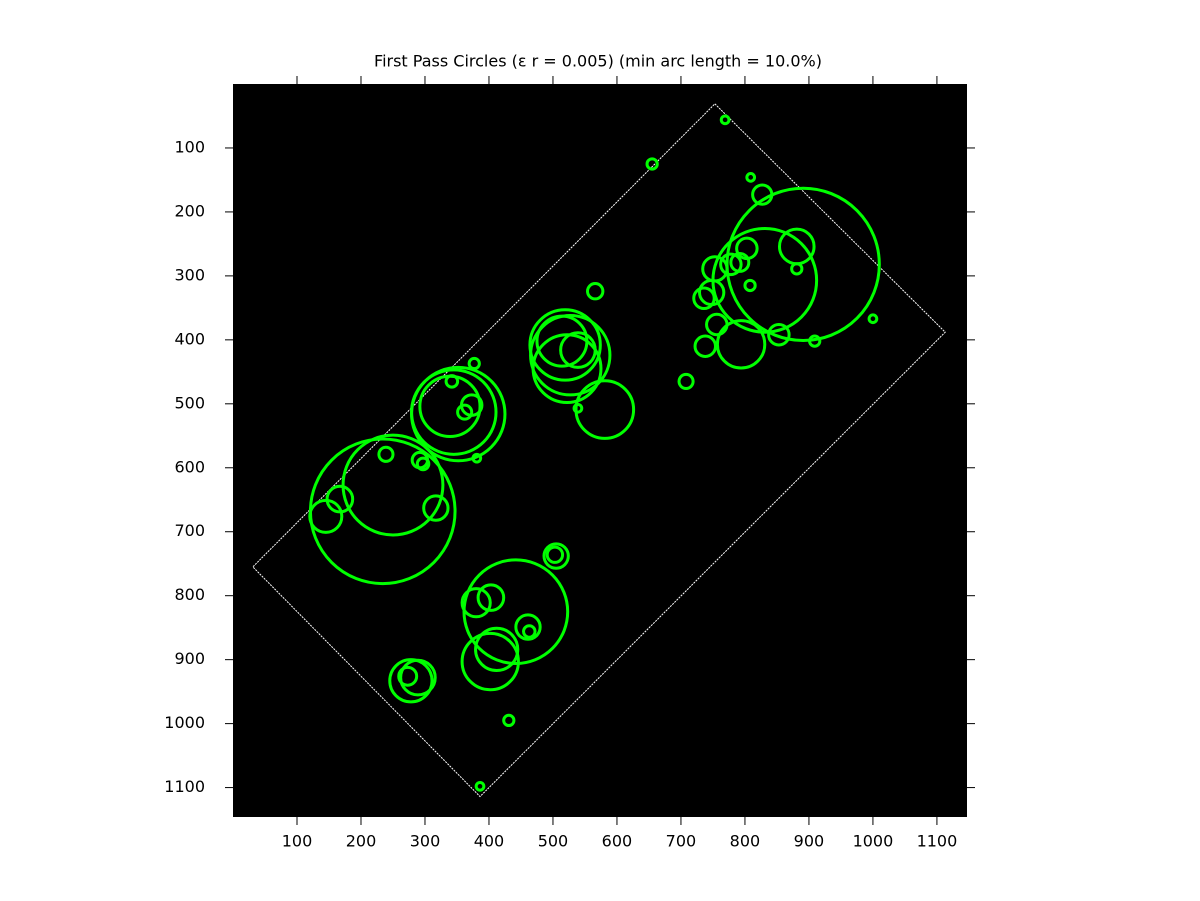  What do you see at coordinates (297, 841) in the screenshot?
I see `x-tick-label: 100` at bounding box center [297, 841].